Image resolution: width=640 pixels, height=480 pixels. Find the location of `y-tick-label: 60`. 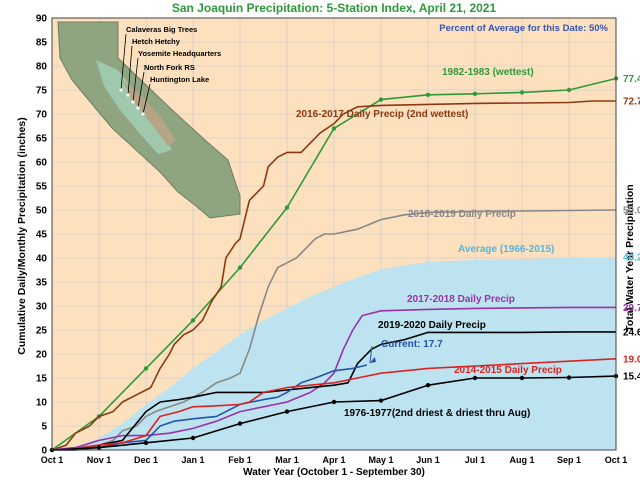

y-tick-label: 60 is located at coordinates (42, 163).